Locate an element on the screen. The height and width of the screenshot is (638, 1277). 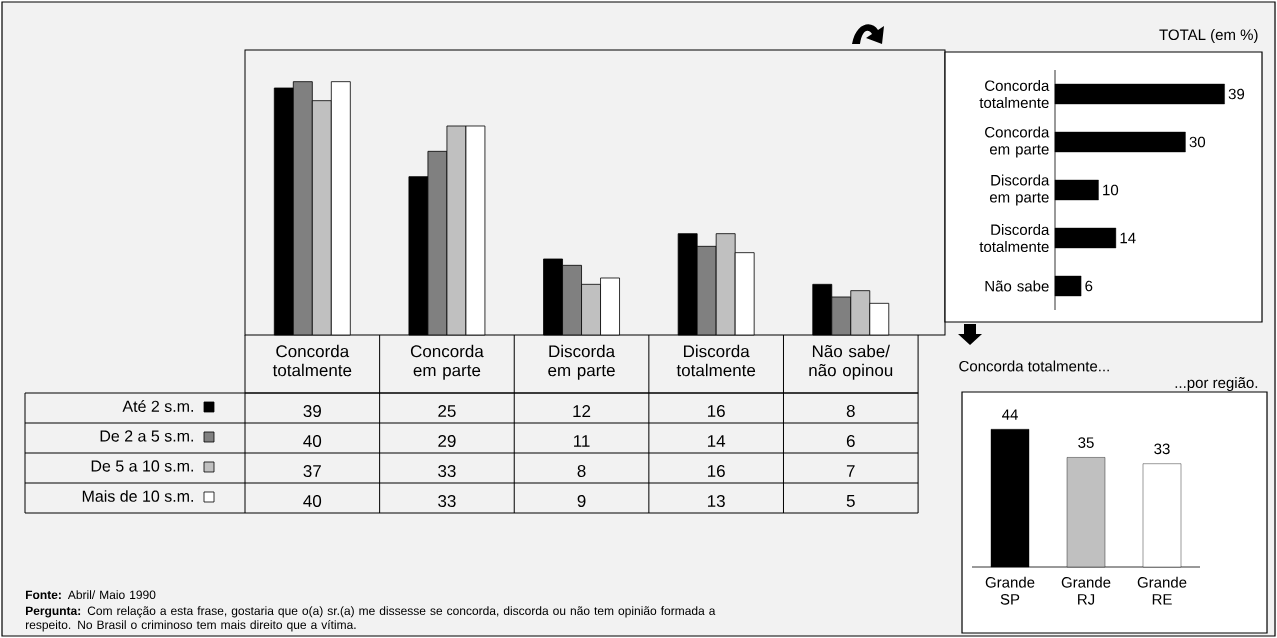
data-label: 7 is located at coordinates (850, 471).